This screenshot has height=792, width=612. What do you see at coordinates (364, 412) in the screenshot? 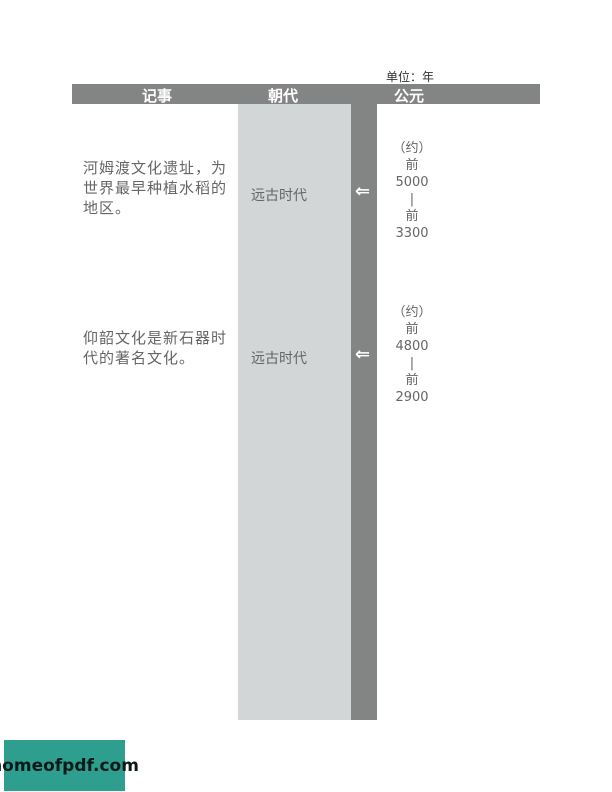
I see `timeline-bar` at bounding box center [364, 412].